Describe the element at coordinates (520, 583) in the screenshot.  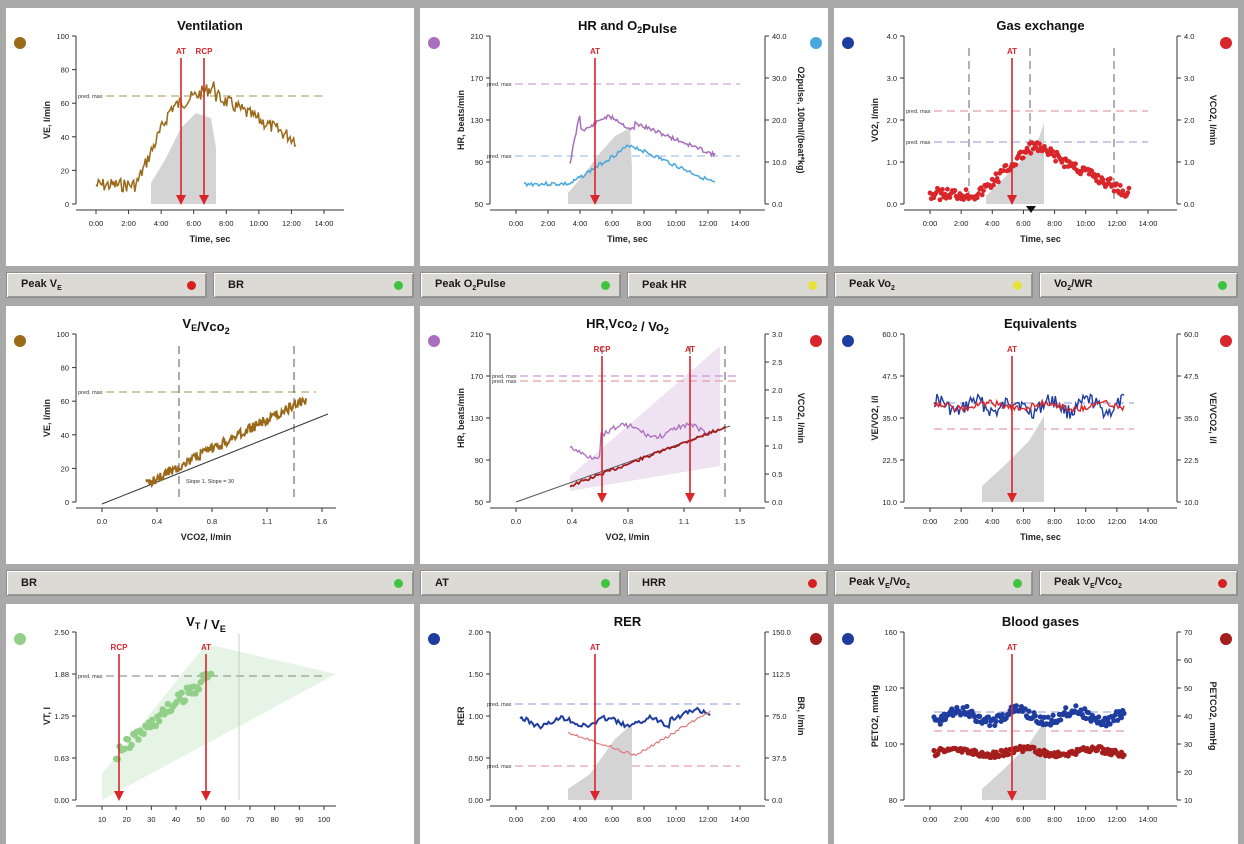
I see `stat-button: AT` at that location.